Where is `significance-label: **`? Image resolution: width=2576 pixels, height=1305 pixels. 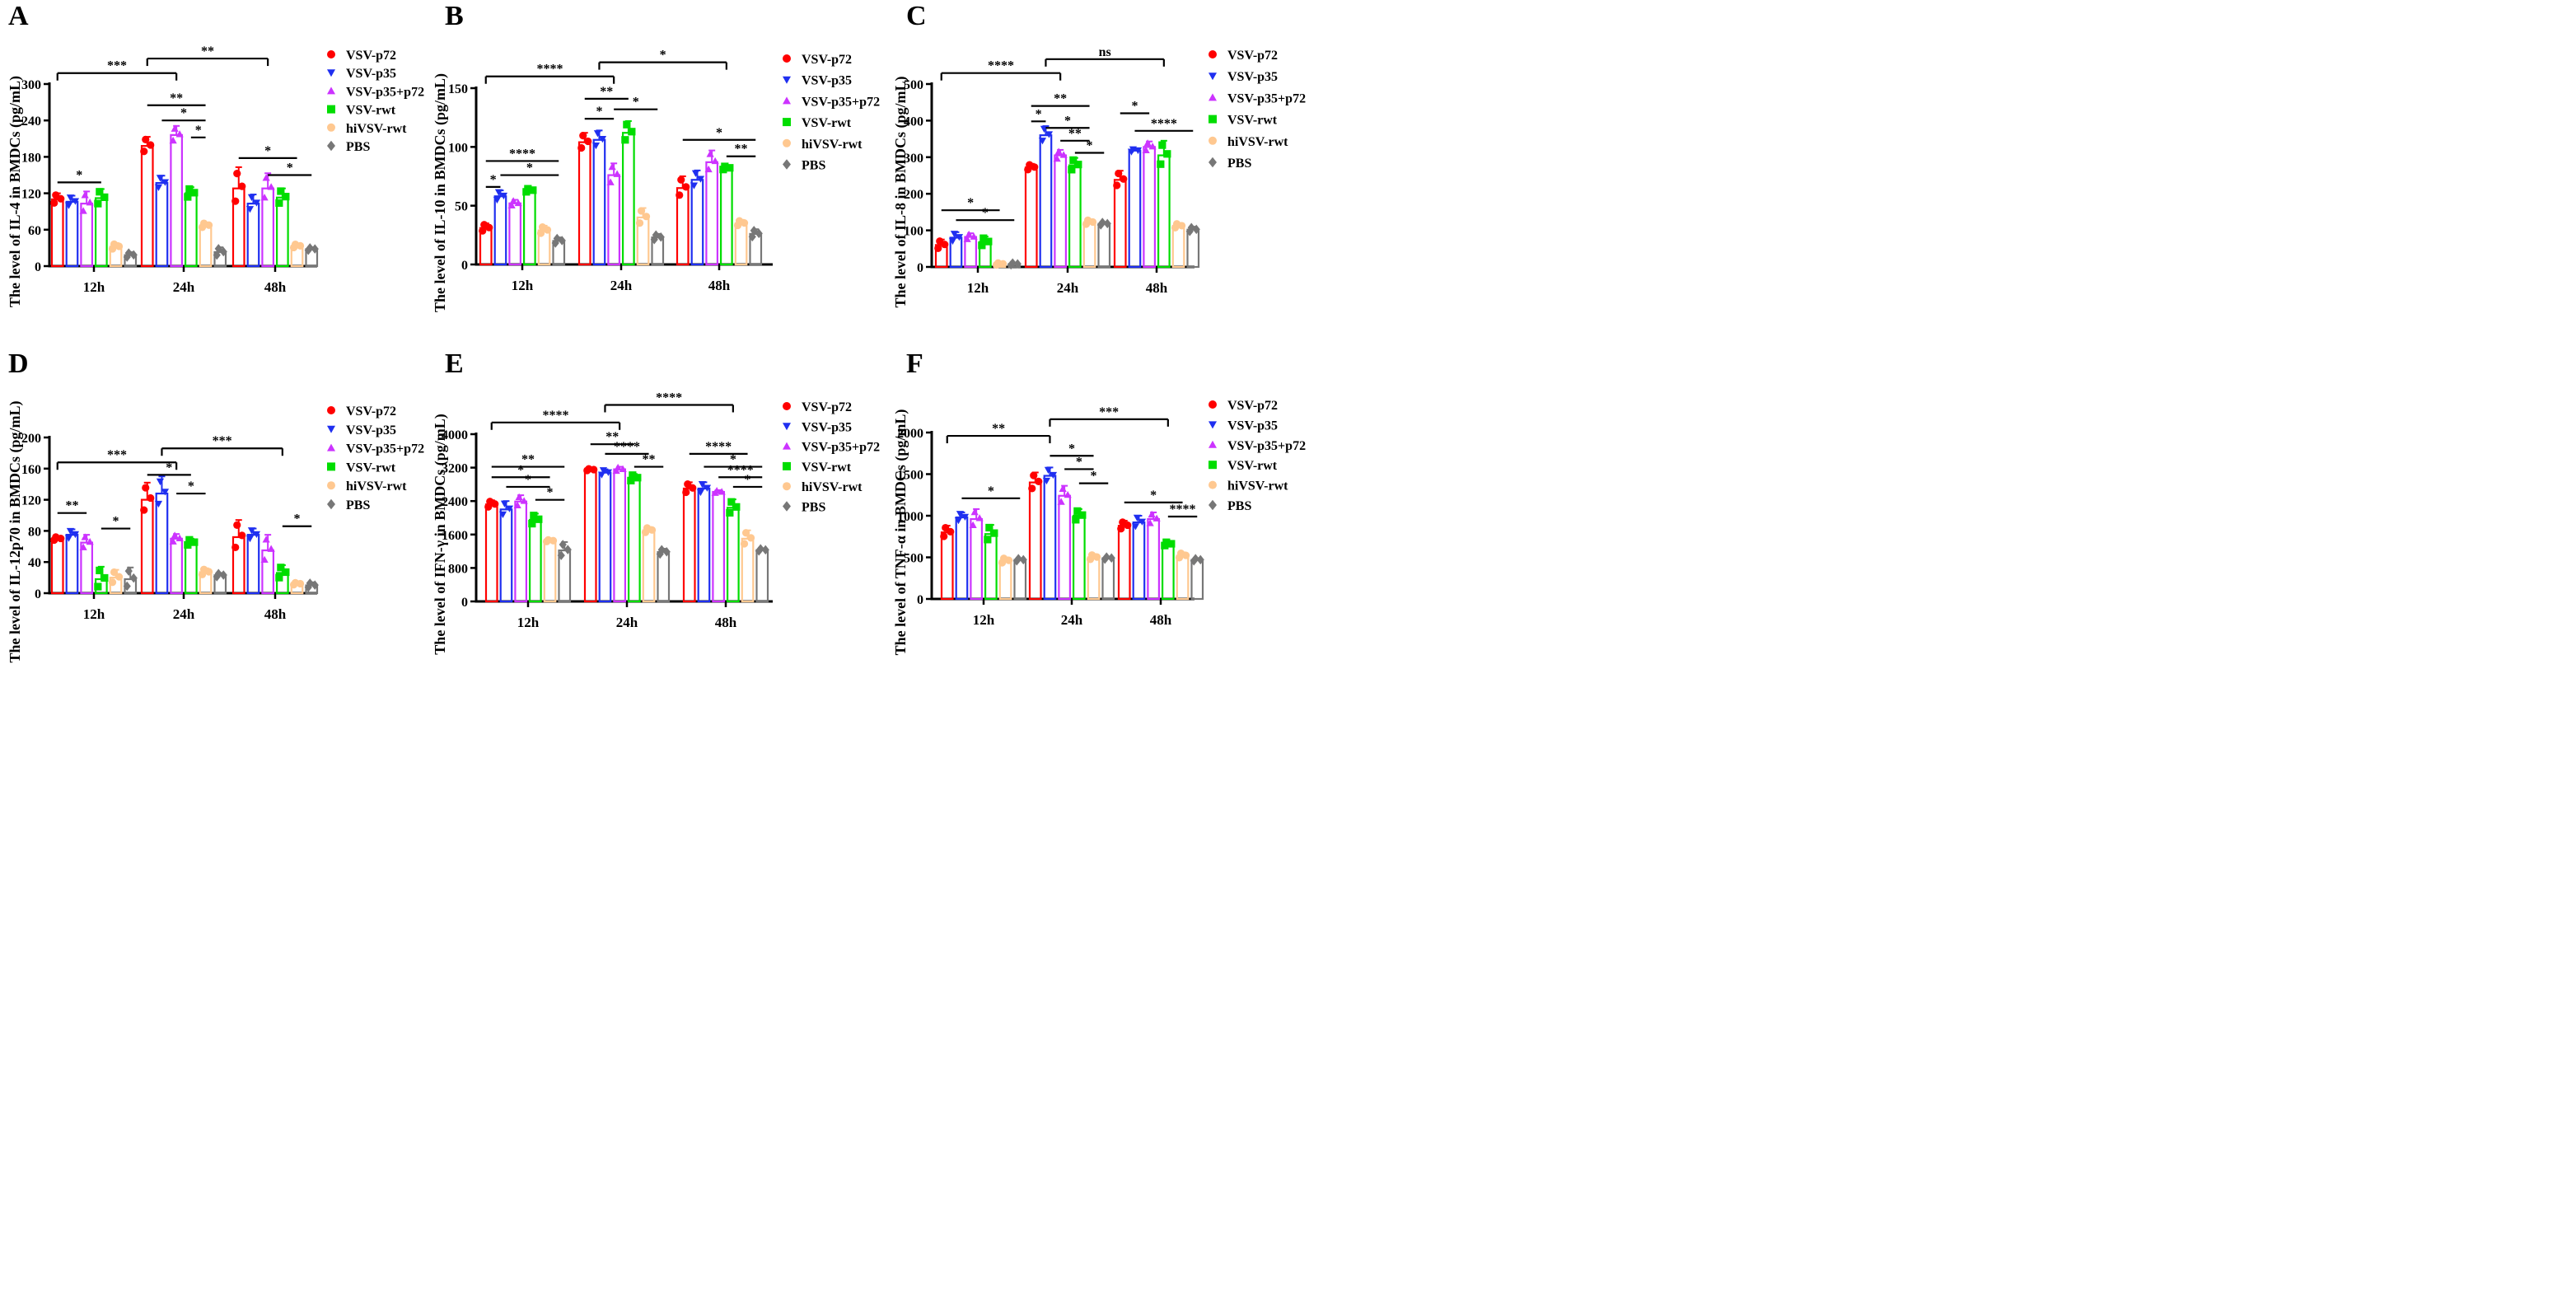
significance-label: ** is located at coordinates (528, 460).